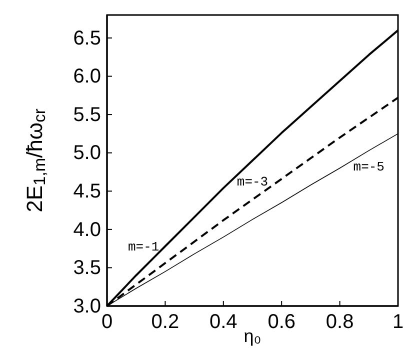  Describe the element at coordinates (87, 268) in the screenshot. I see `y-tick-label: 3.5` at that location.